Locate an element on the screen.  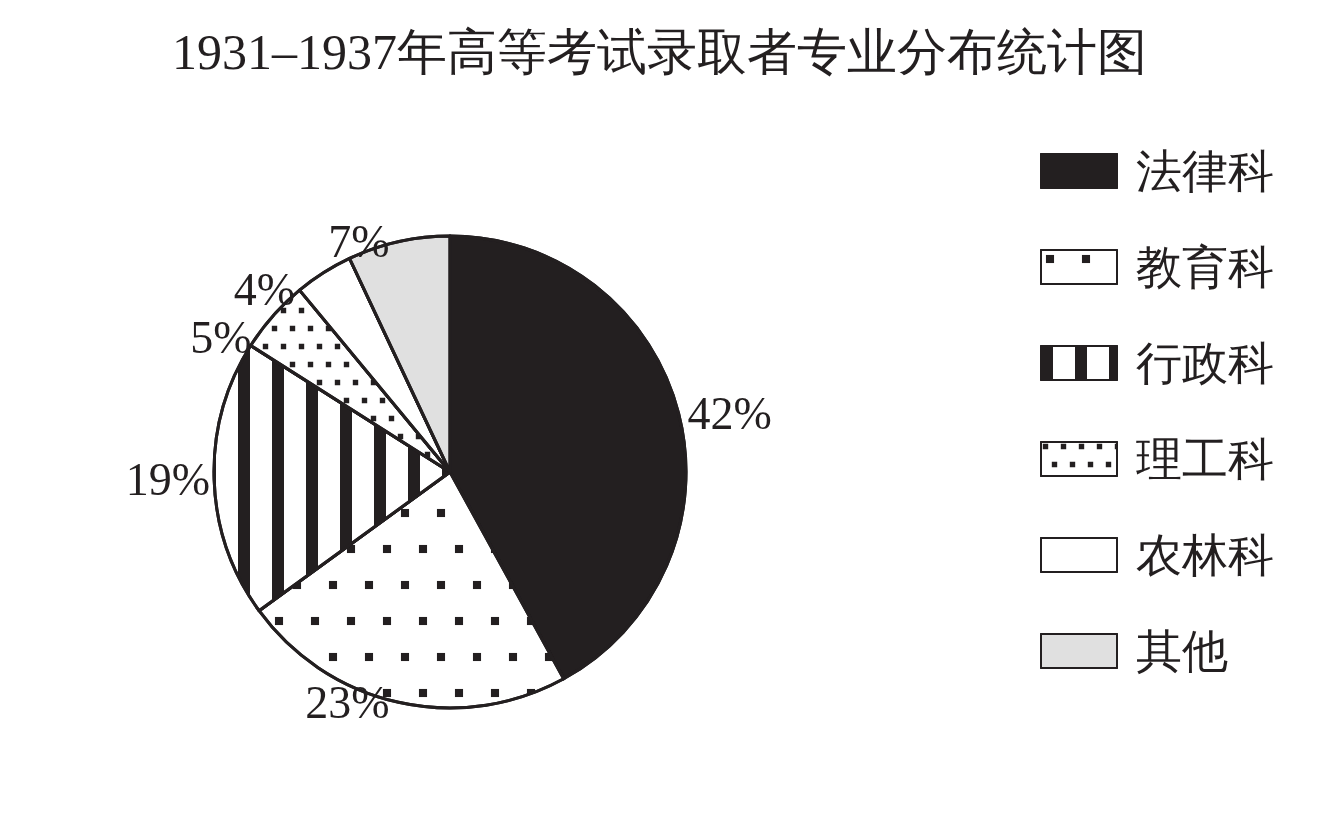
data-label: 23% is located at coordinates (347, 702).